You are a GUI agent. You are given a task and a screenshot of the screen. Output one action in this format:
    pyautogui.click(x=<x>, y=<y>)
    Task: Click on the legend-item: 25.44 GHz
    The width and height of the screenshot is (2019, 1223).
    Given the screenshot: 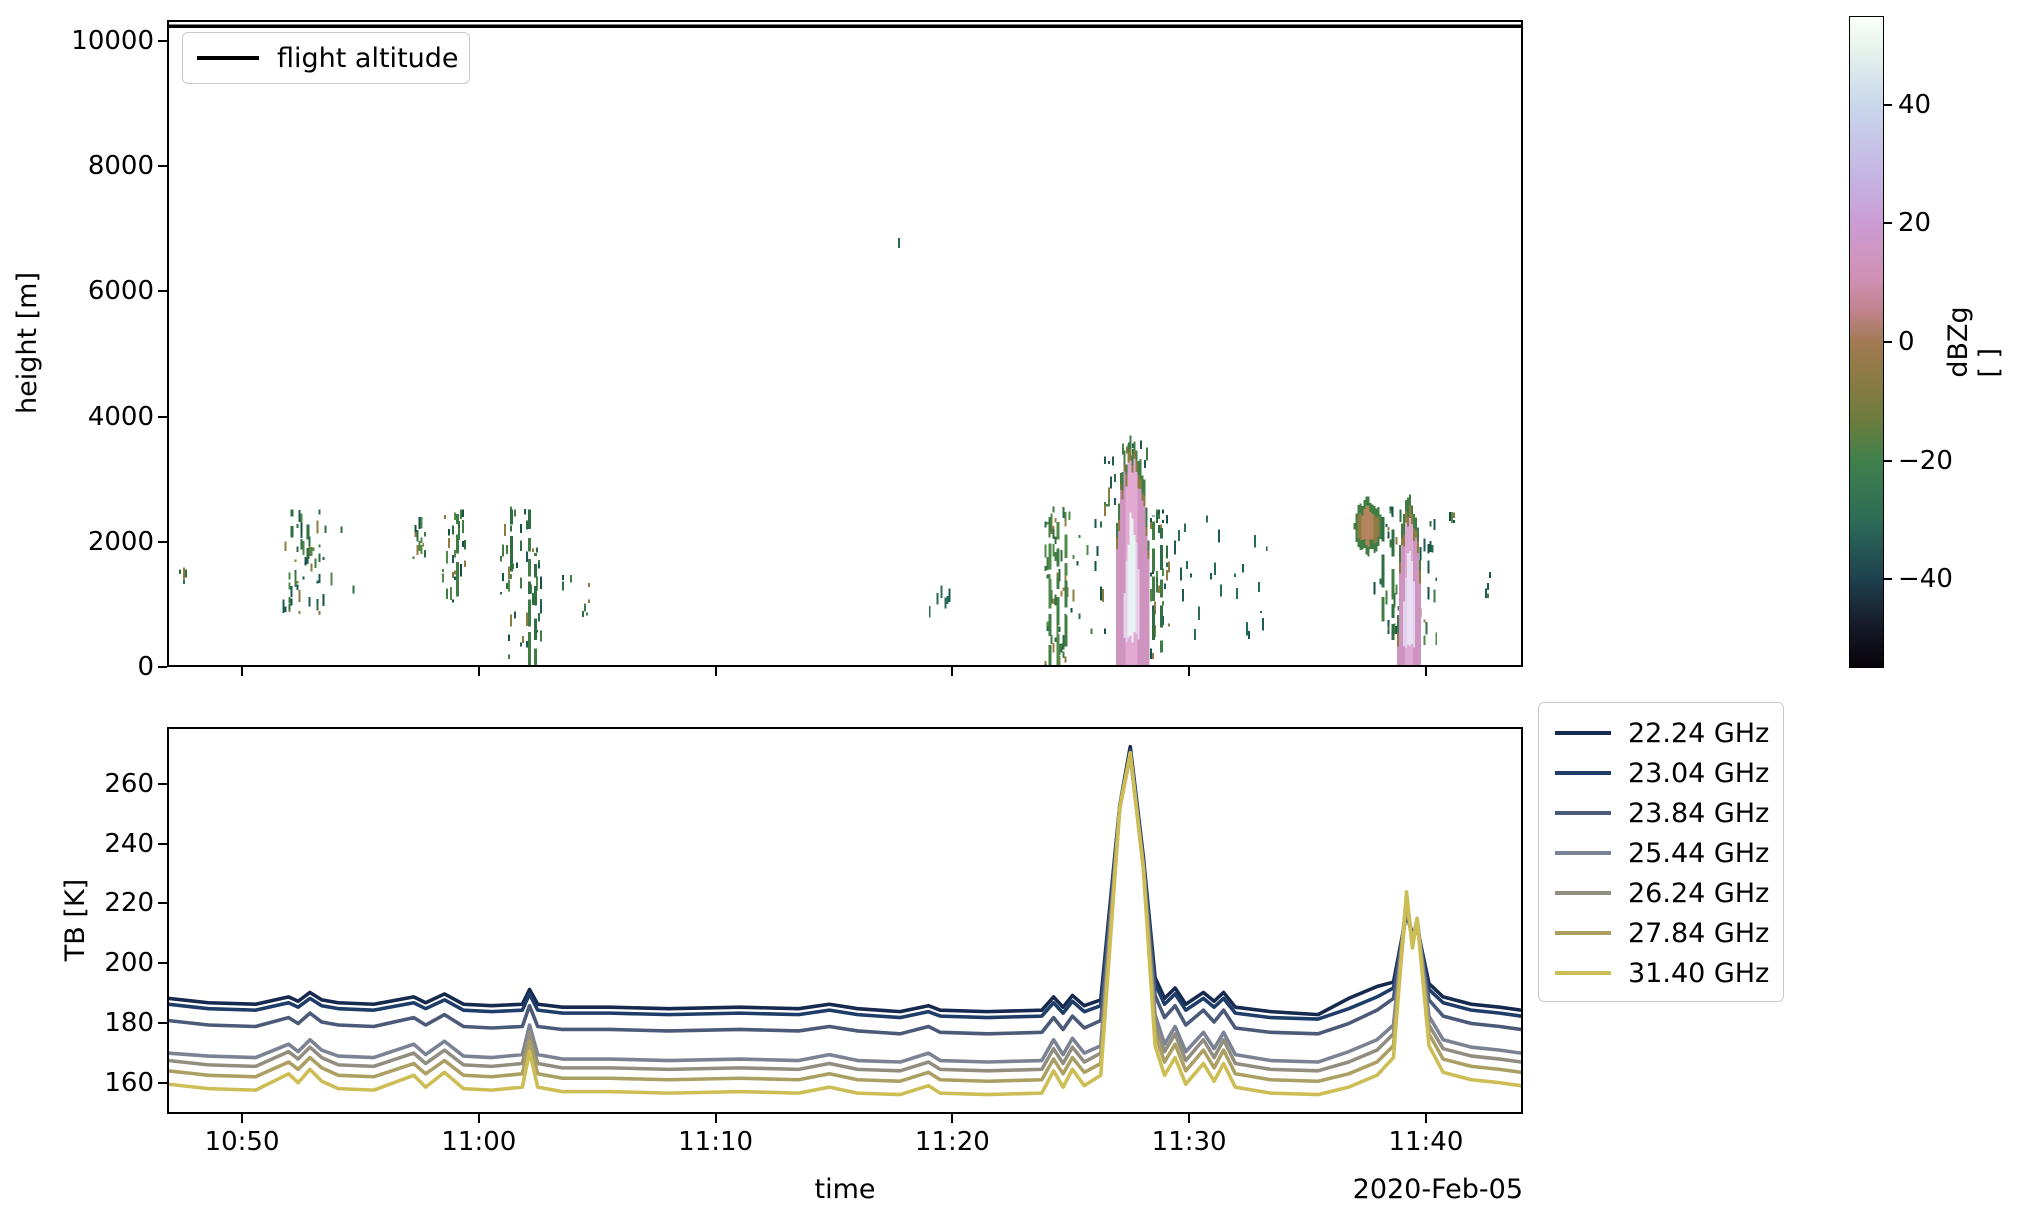 What is the action you would take?
    pyautogui.click(x=1669, y=853)
    